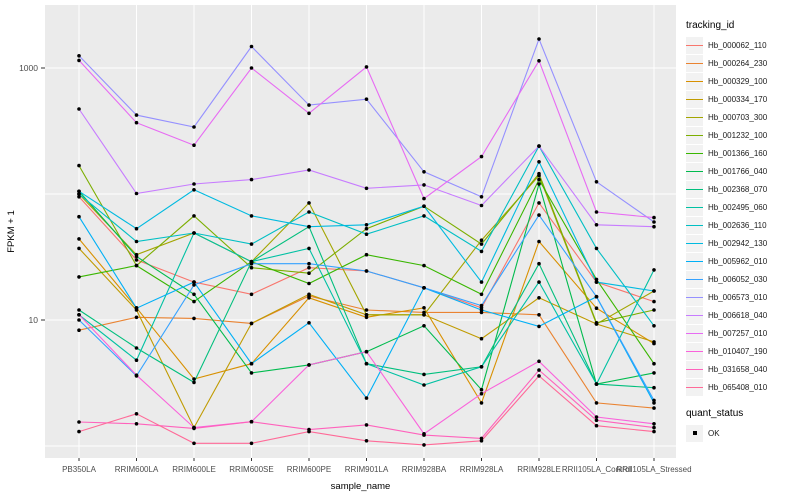 This screenshot has width=800, height=500. I want to click on quant-legend-label: OK, so click(714, 433).